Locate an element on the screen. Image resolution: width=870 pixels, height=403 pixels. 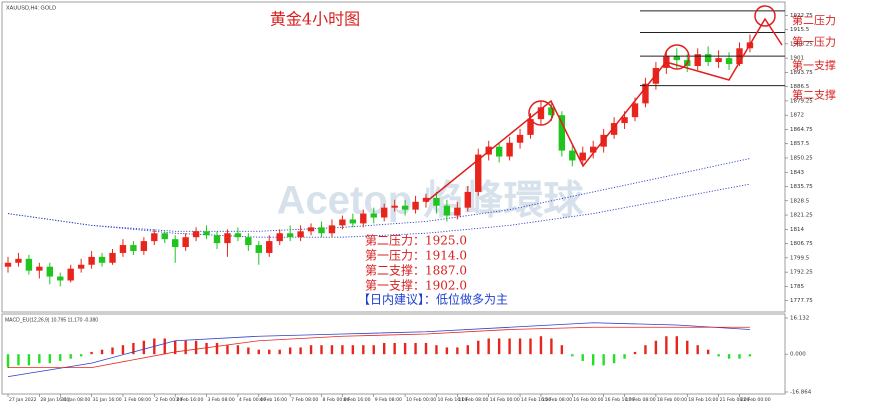
y-tick-label: 1843 is located at coordinates (797, 173).